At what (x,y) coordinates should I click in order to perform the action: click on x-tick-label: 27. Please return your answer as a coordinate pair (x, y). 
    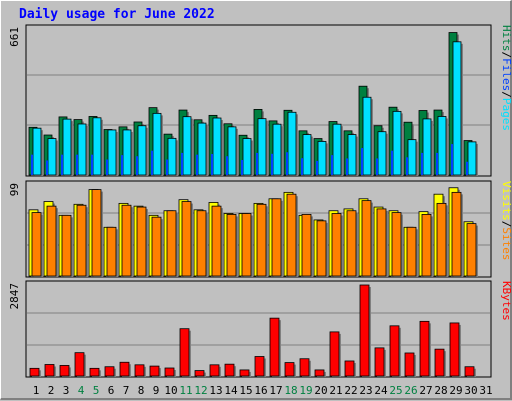
    Looking at the image, I should click on (425, 390).